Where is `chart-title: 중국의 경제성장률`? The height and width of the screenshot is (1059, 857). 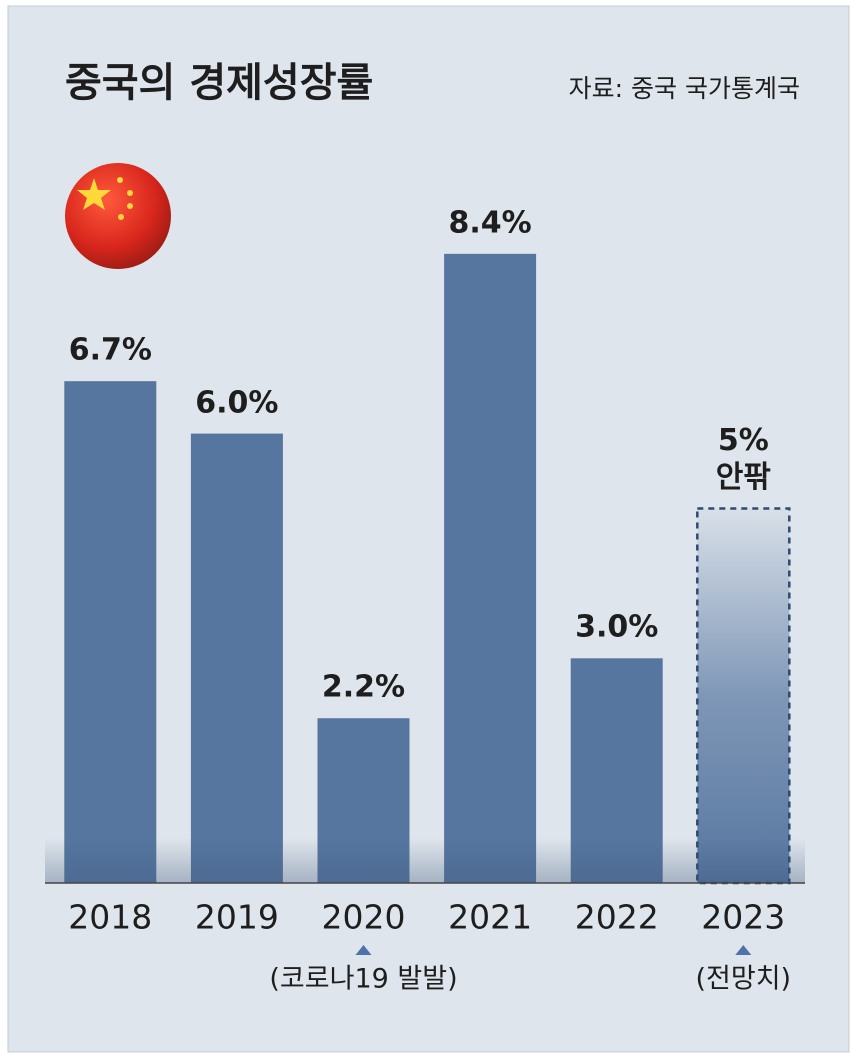
chart-title: 중국의 경제성장률 is located at coordinates (219, 83).